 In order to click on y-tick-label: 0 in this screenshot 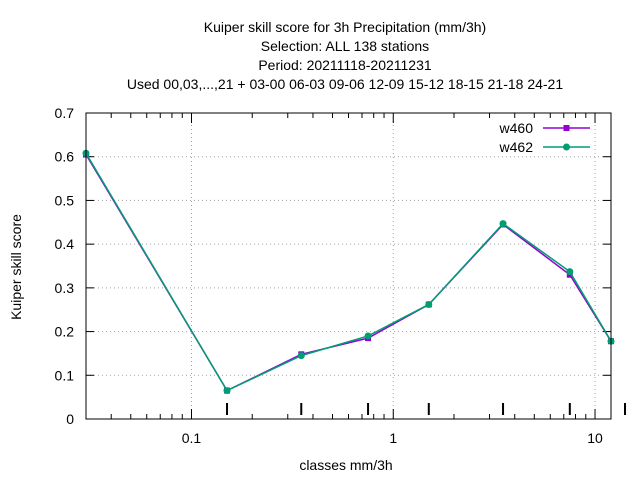, I will do `click(70, 419)`.